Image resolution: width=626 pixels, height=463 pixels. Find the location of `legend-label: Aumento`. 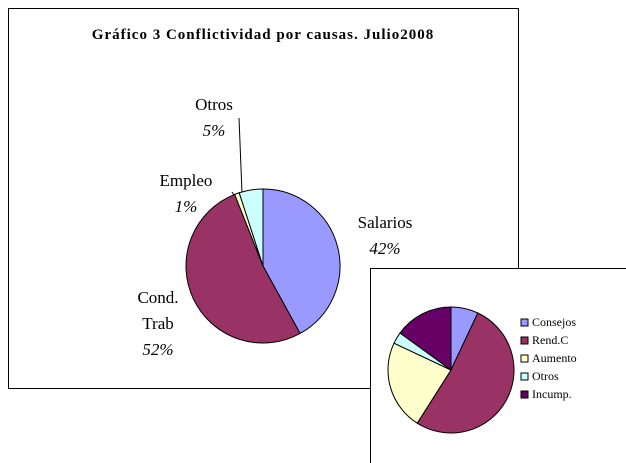

legend-label: Aumento is located at coordinates (554, 358).